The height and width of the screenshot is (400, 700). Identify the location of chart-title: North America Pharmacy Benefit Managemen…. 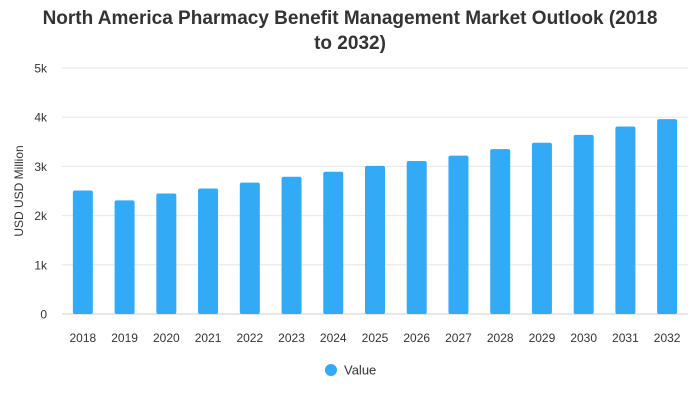
(350, 31).